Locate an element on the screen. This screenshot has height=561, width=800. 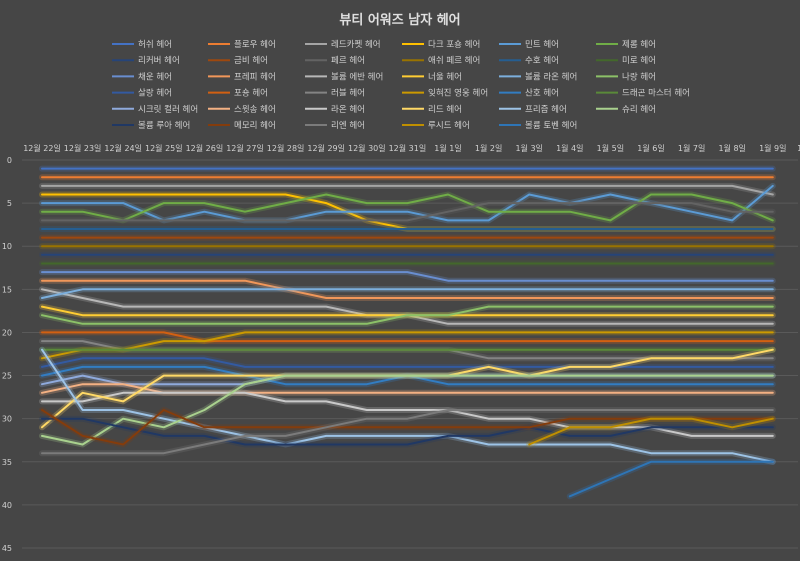
legend-label: 플로우 헤어 is located at coordinates (255, 44).